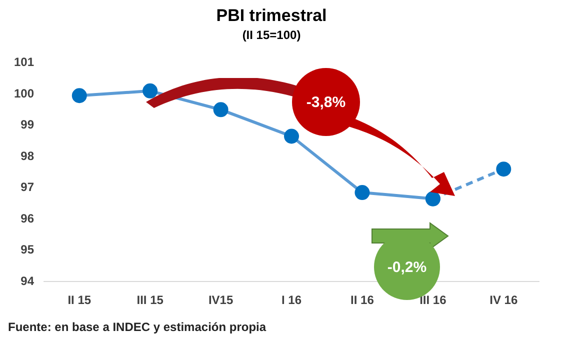 The width and height of the screenshot is (561, 342). I want to click on source-note: Fuente: en base a INDEC y estimación propia, so click(137, 327).